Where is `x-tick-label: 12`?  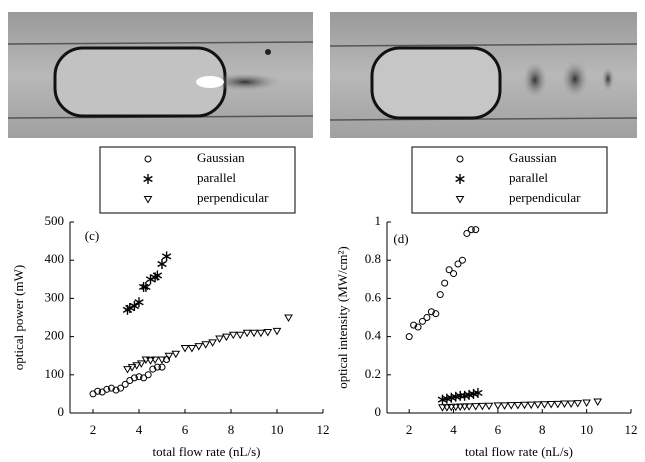 x-tick-label: 12 is located at coordinates (323, 429).